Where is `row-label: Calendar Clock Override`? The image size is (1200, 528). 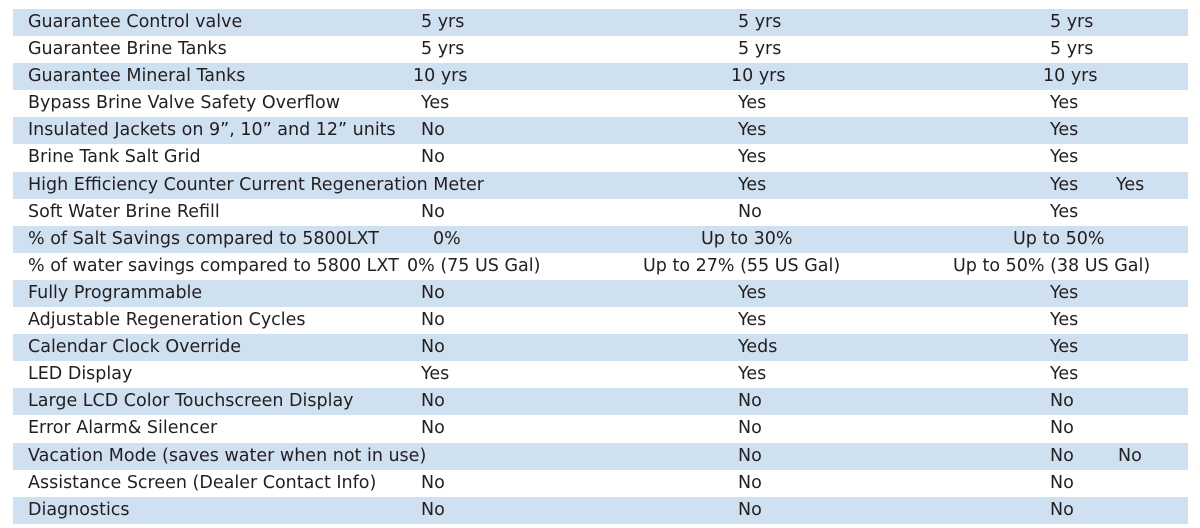 row-label: Calendar Clock Override is located at coordinates (135, 347).